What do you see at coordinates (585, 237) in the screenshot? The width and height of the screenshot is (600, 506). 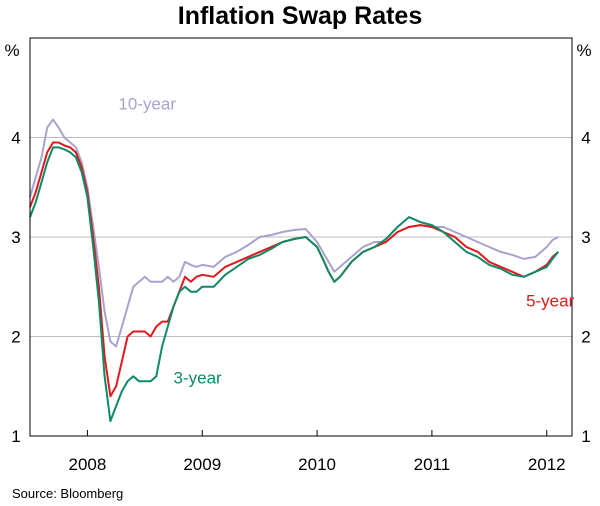 I see `y-tick-right-3: 3` at bounding box center [585, 237].